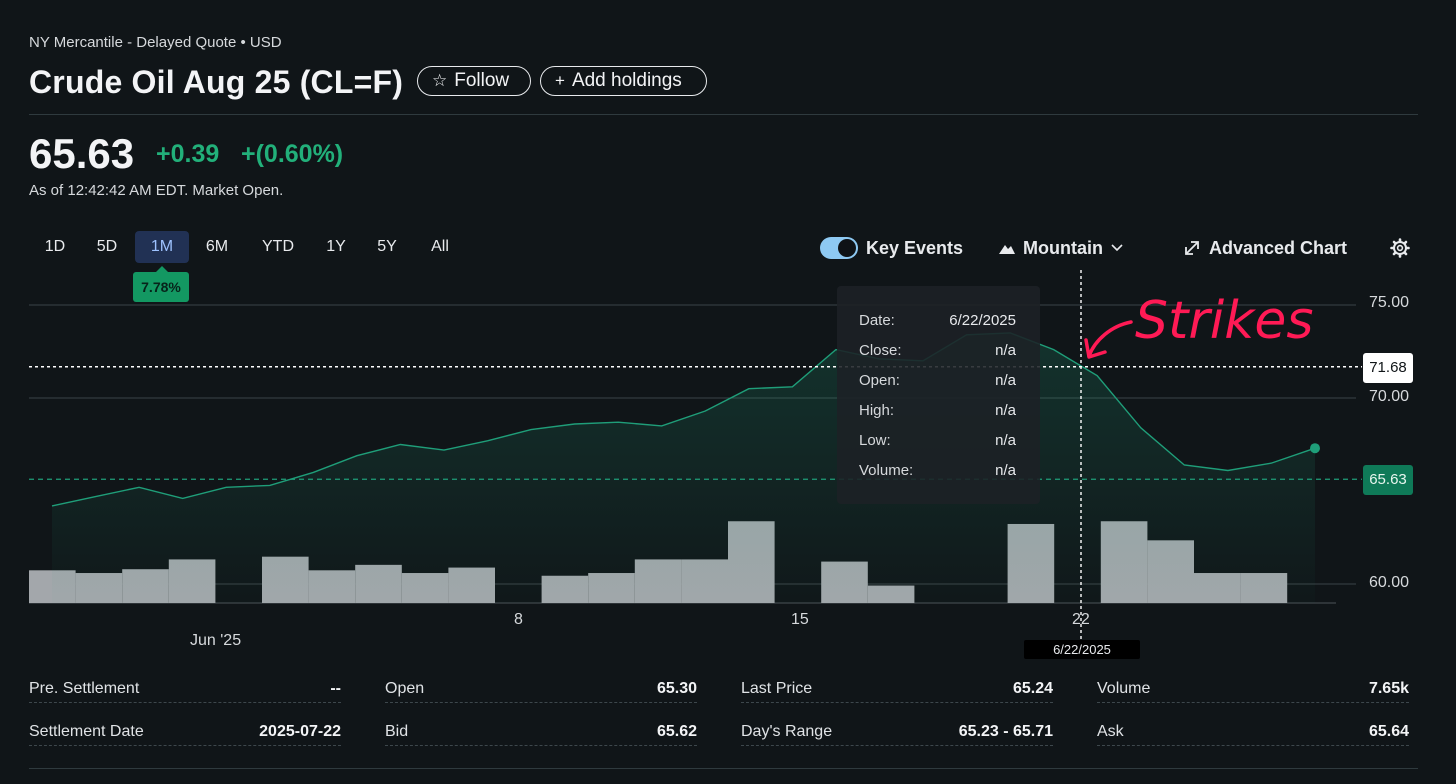 The width and height of the screenshot is (1456, 784). I want to click on x-tick-label: 15, so click(800, 619).